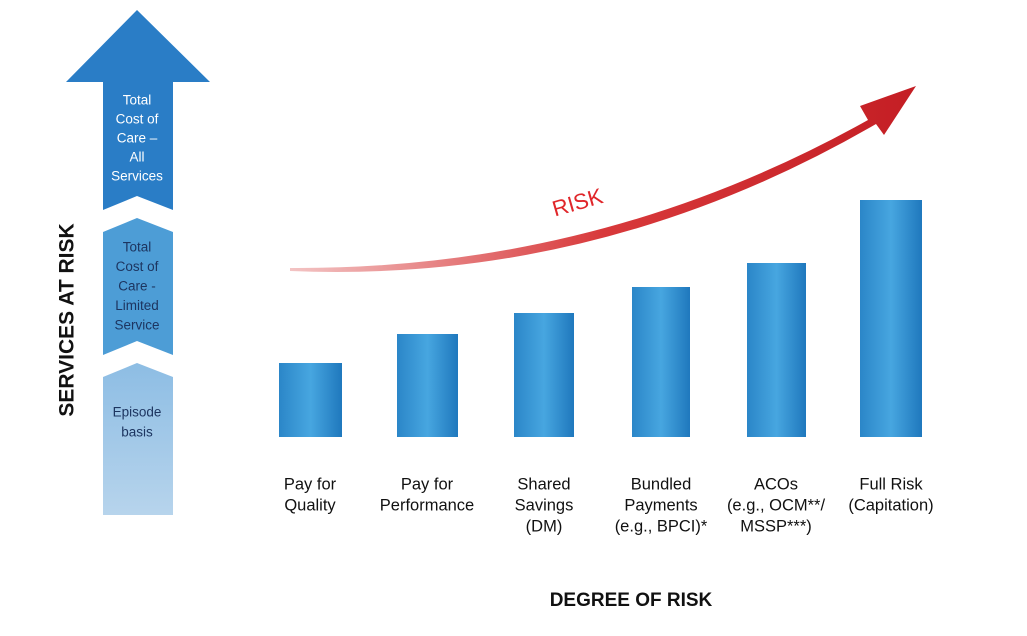 This screenshot has height=636, width=1027. What do you see at coordinates (776, 484) in the screenshot?
I see `model-label: ACOs` at bounding box center [776, 484].